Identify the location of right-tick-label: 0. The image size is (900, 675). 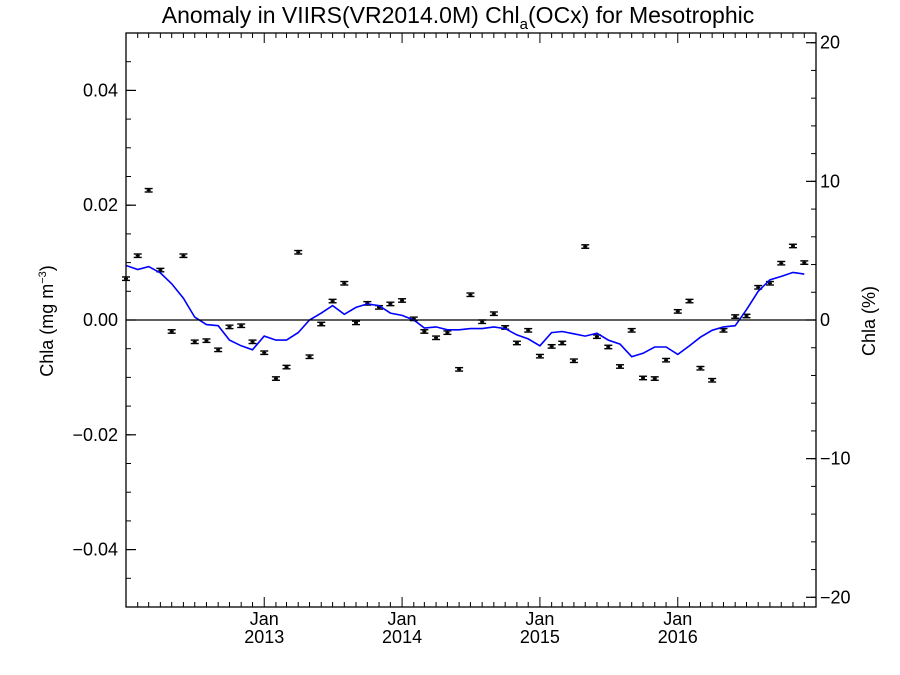
(825, 320).